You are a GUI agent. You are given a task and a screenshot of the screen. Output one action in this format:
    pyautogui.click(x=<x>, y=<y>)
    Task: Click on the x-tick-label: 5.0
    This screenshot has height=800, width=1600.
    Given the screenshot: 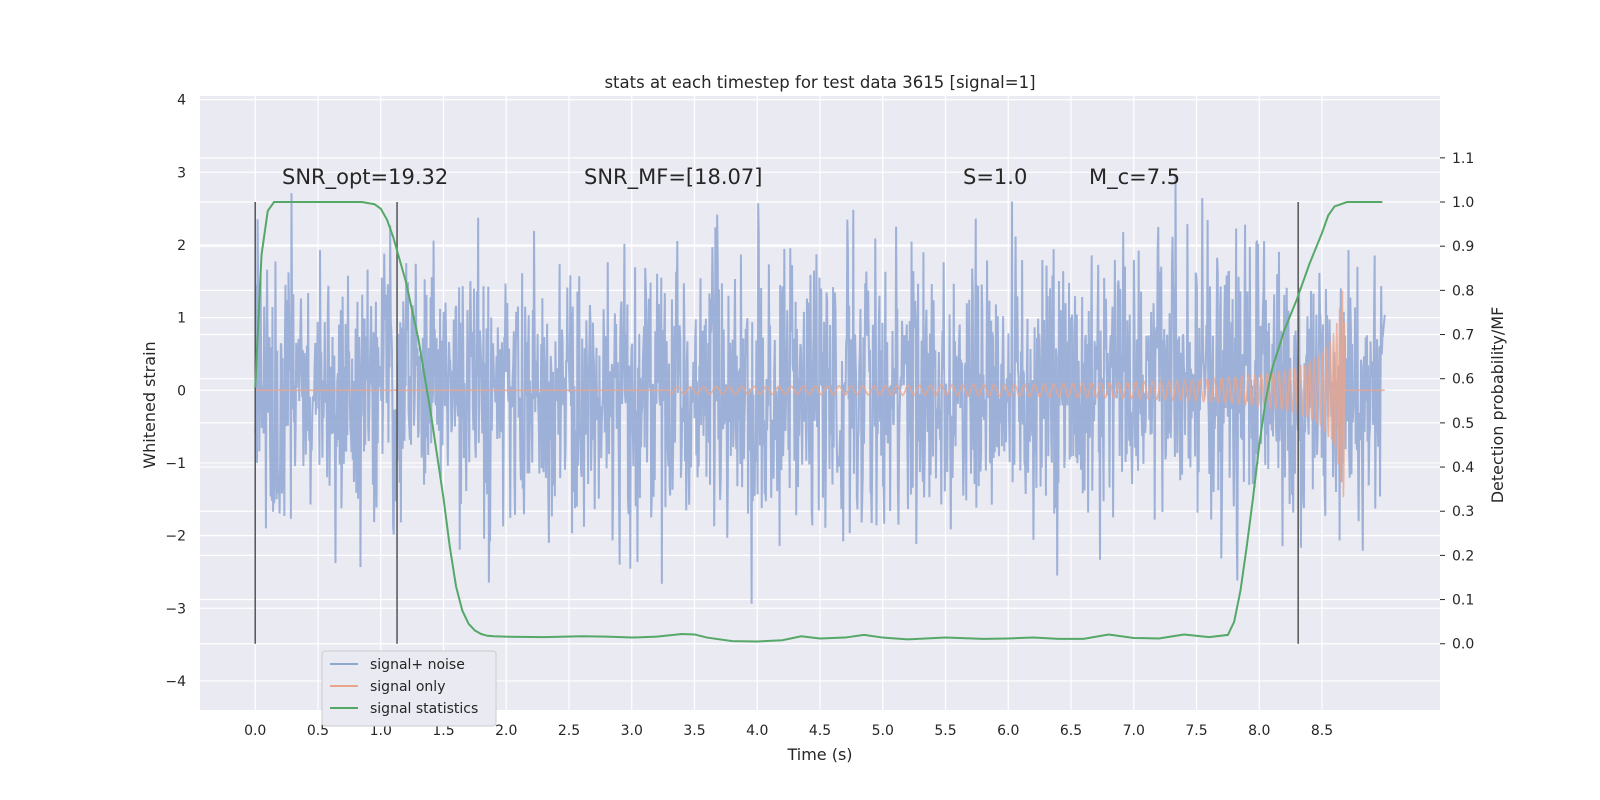 What is the action you would take?
    pyautogui.click(x=883, y=731)
    